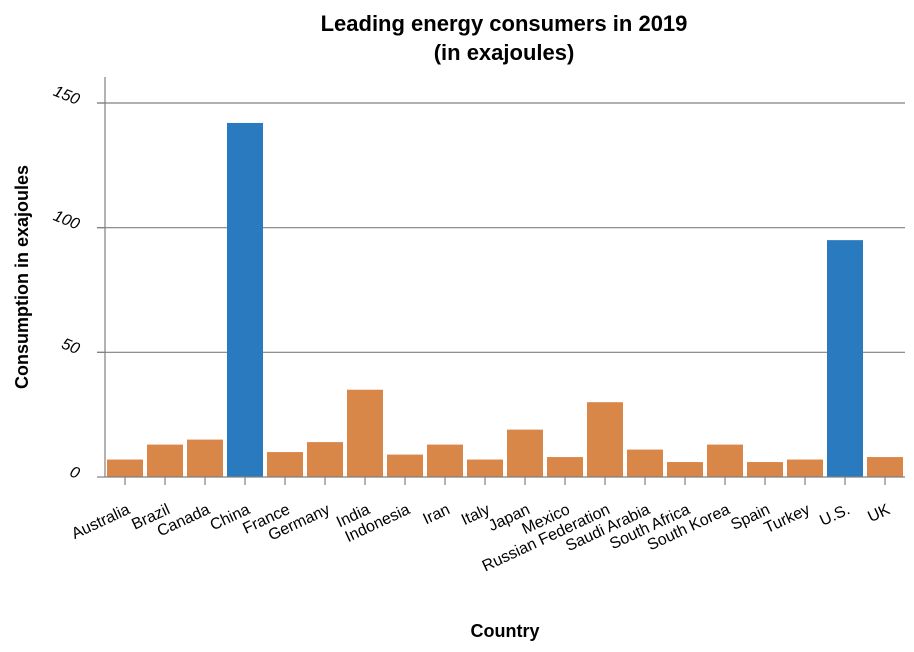  Describe the element at coordinates (165, 460) in the screenshot. I see `bar-brazil` at that location.